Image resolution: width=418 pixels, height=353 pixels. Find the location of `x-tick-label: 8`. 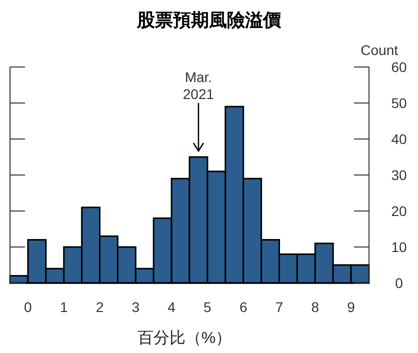

x-tick-label: 8 is located at coordinates (315, 307).